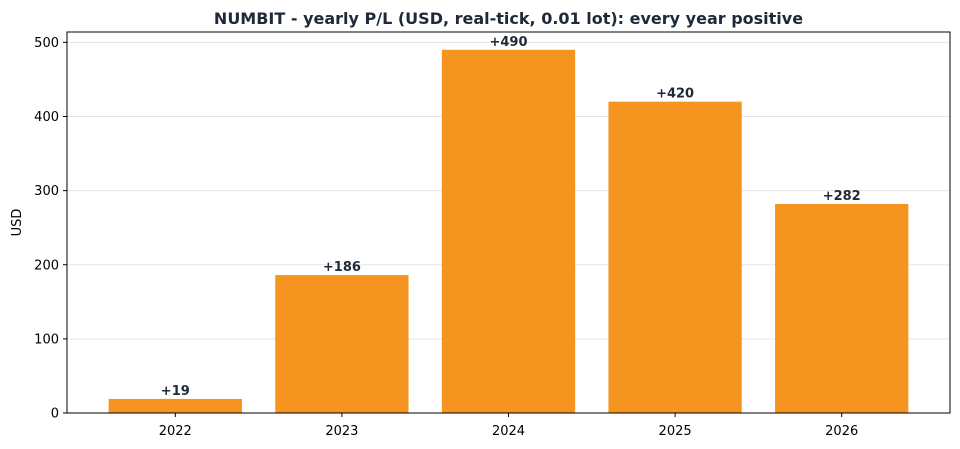 Image resolution: width=960 pixels, height=449 pixels. I want to click on y-tick-label: 500, so click(46, 43).